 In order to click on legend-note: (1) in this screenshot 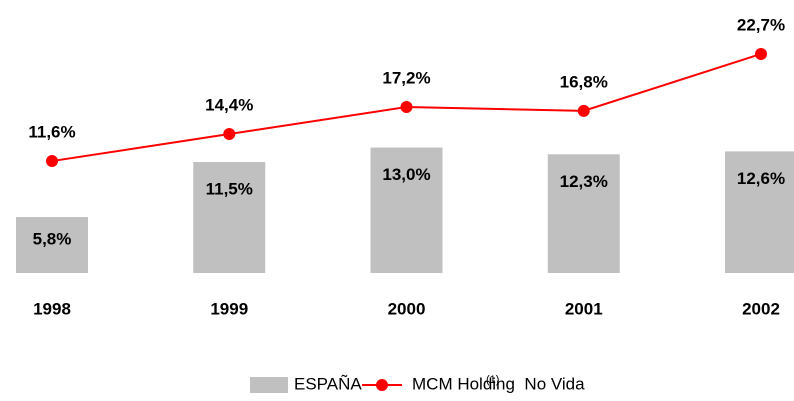, I will do `click(492, 380)`.